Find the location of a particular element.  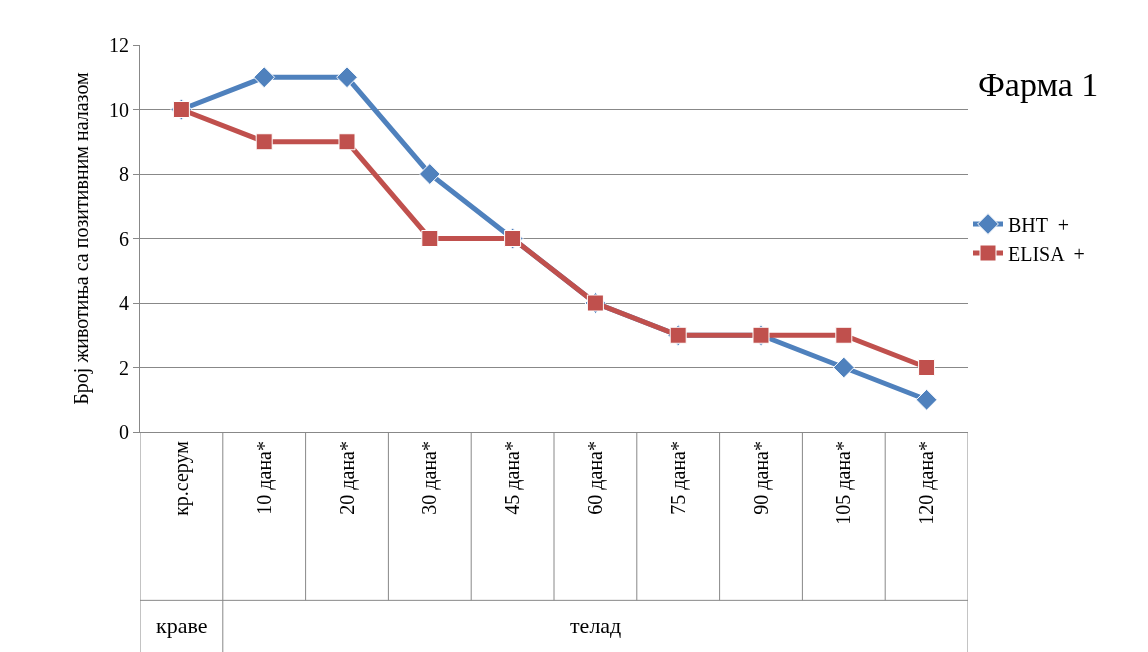

y-tick-label: 10 is located at coordinates (119, 109).